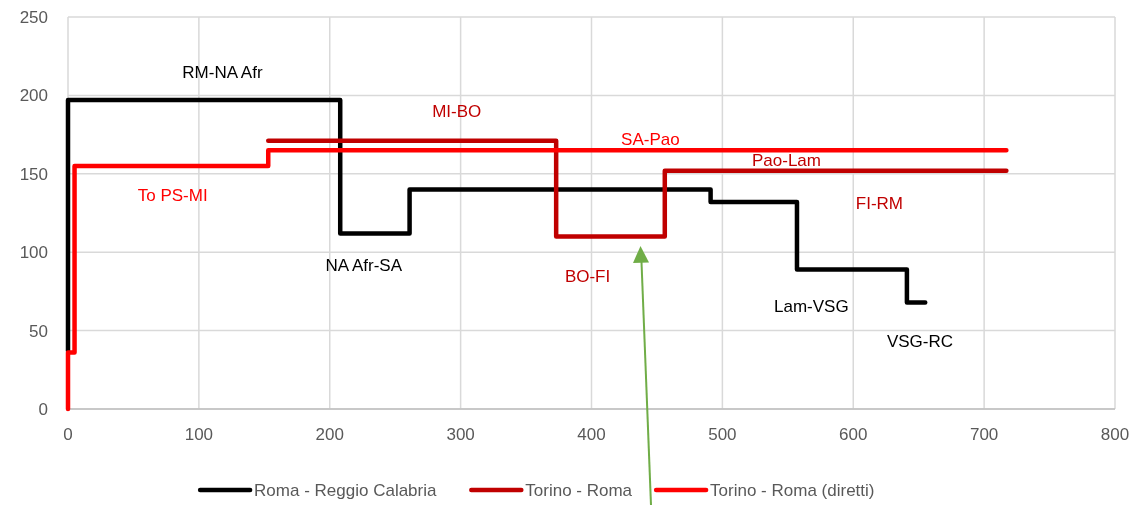 This screenshot has height=505, width=1137. Describe the element at coordinates (879, 203) in the screenshot. I see `annotation: FI-RM` at that location.